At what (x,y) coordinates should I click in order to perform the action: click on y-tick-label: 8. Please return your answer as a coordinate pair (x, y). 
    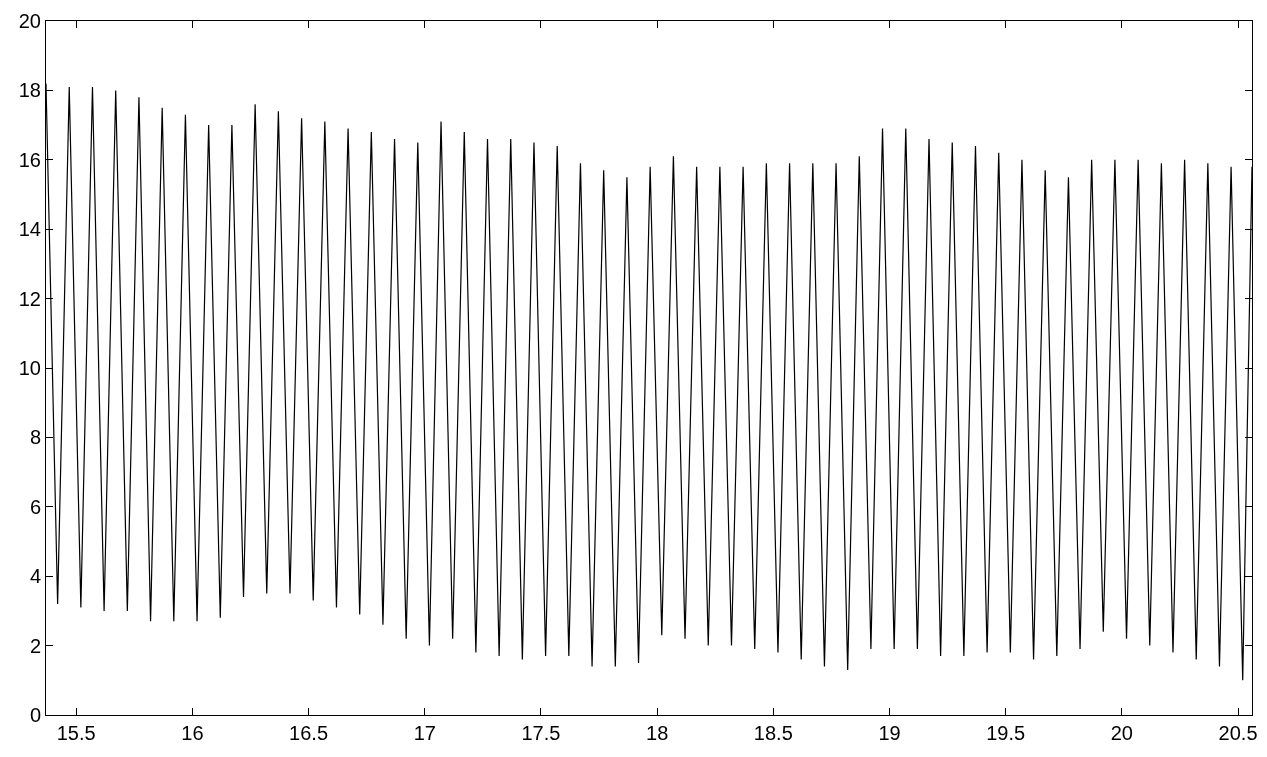
    Looking at the image, I should click on (35, 437).